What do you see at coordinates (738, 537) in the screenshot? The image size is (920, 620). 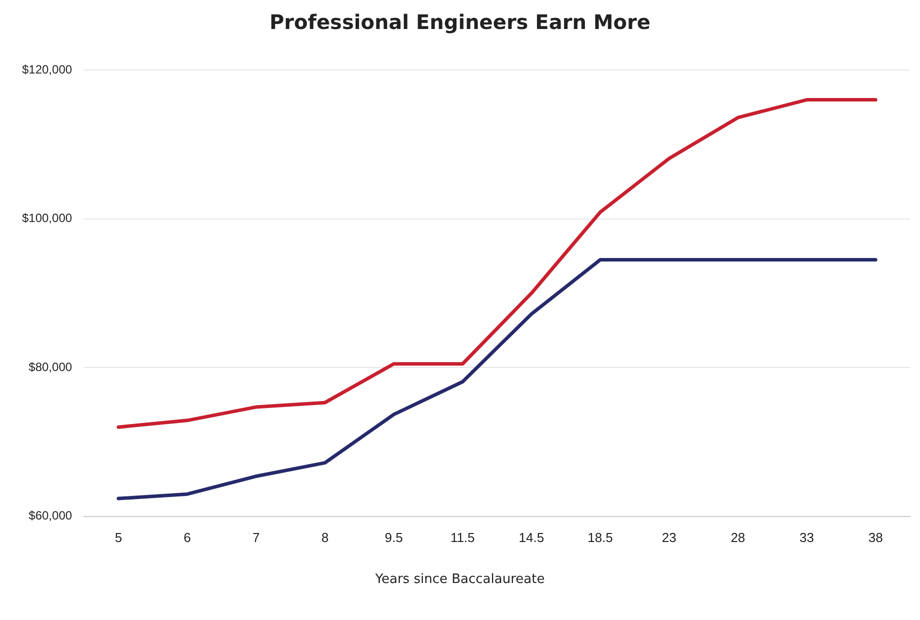 I see `x-tick-label: 28` at bounding box center [738, 537].